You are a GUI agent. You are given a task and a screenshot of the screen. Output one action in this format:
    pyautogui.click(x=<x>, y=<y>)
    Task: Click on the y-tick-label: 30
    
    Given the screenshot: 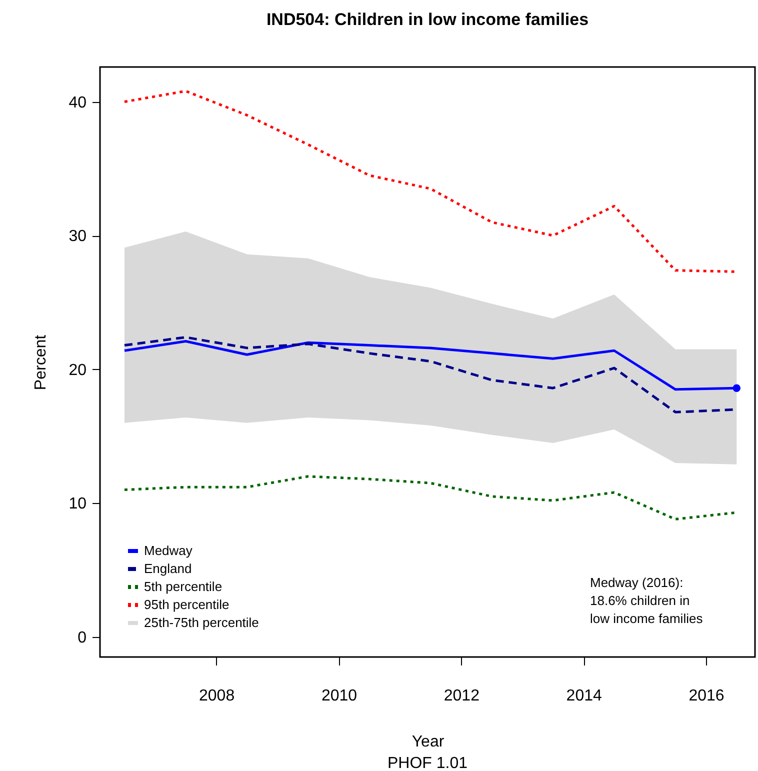 What is the action you would take?
    pyautogui.click(x=77, y=237)
    